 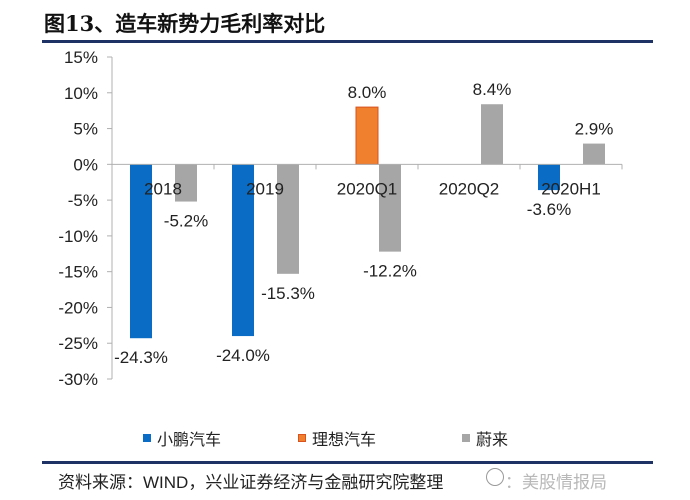 What do you see at coordinates (243, 355) in the screenshot?
I see `data-label: -24.0%` at bounding box center [243, 355].